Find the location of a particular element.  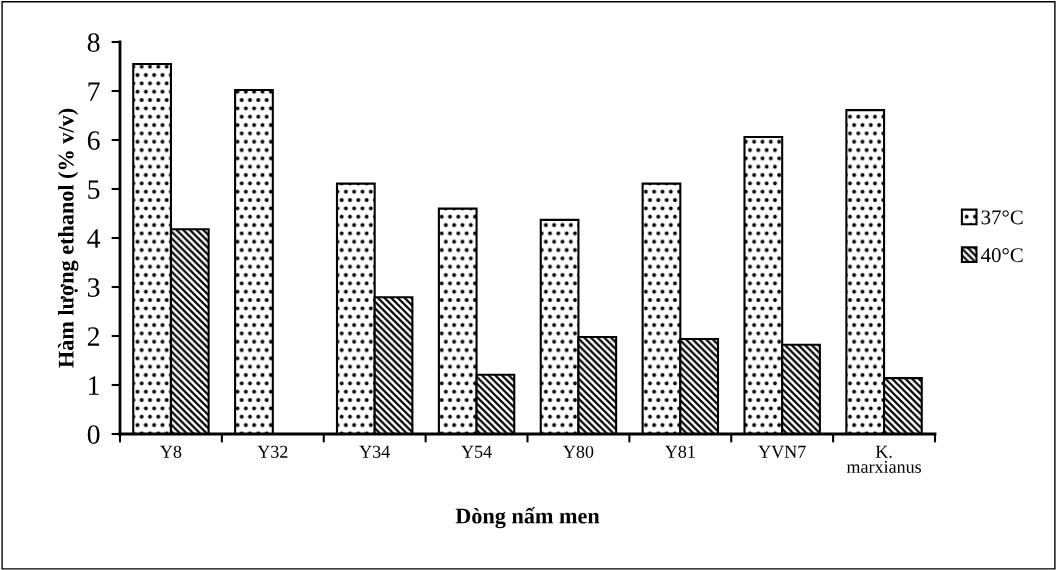

y-tick-label: 6 is located at coordinates (93, 140).